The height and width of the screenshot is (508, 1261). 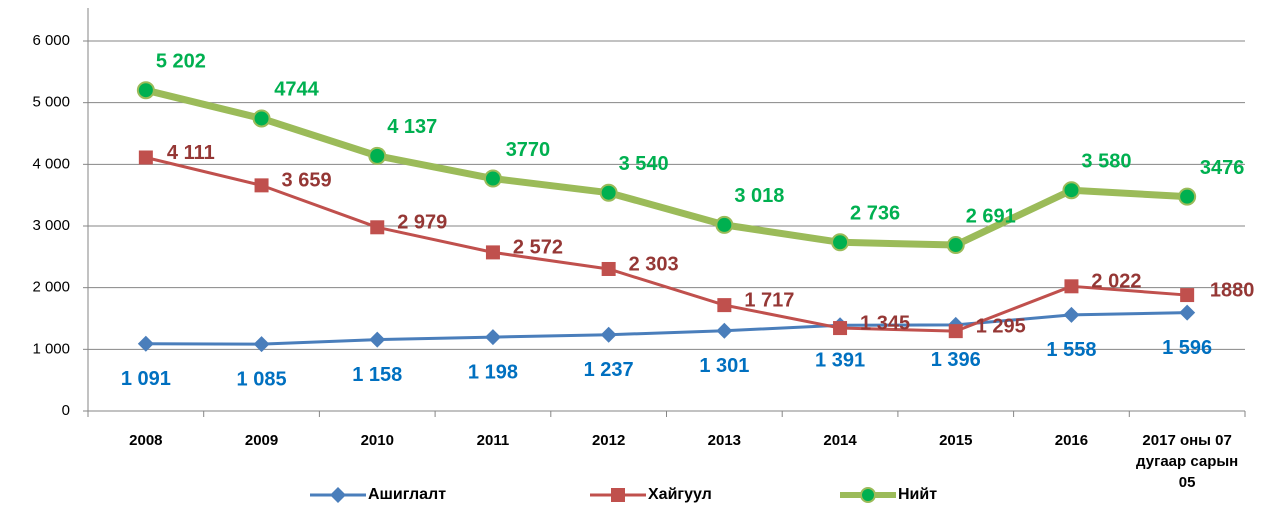 What do you see at coordinates (377, 440) in the screenshot?
I see `x-tick-label: 2010` at bounding box center [377, 440].